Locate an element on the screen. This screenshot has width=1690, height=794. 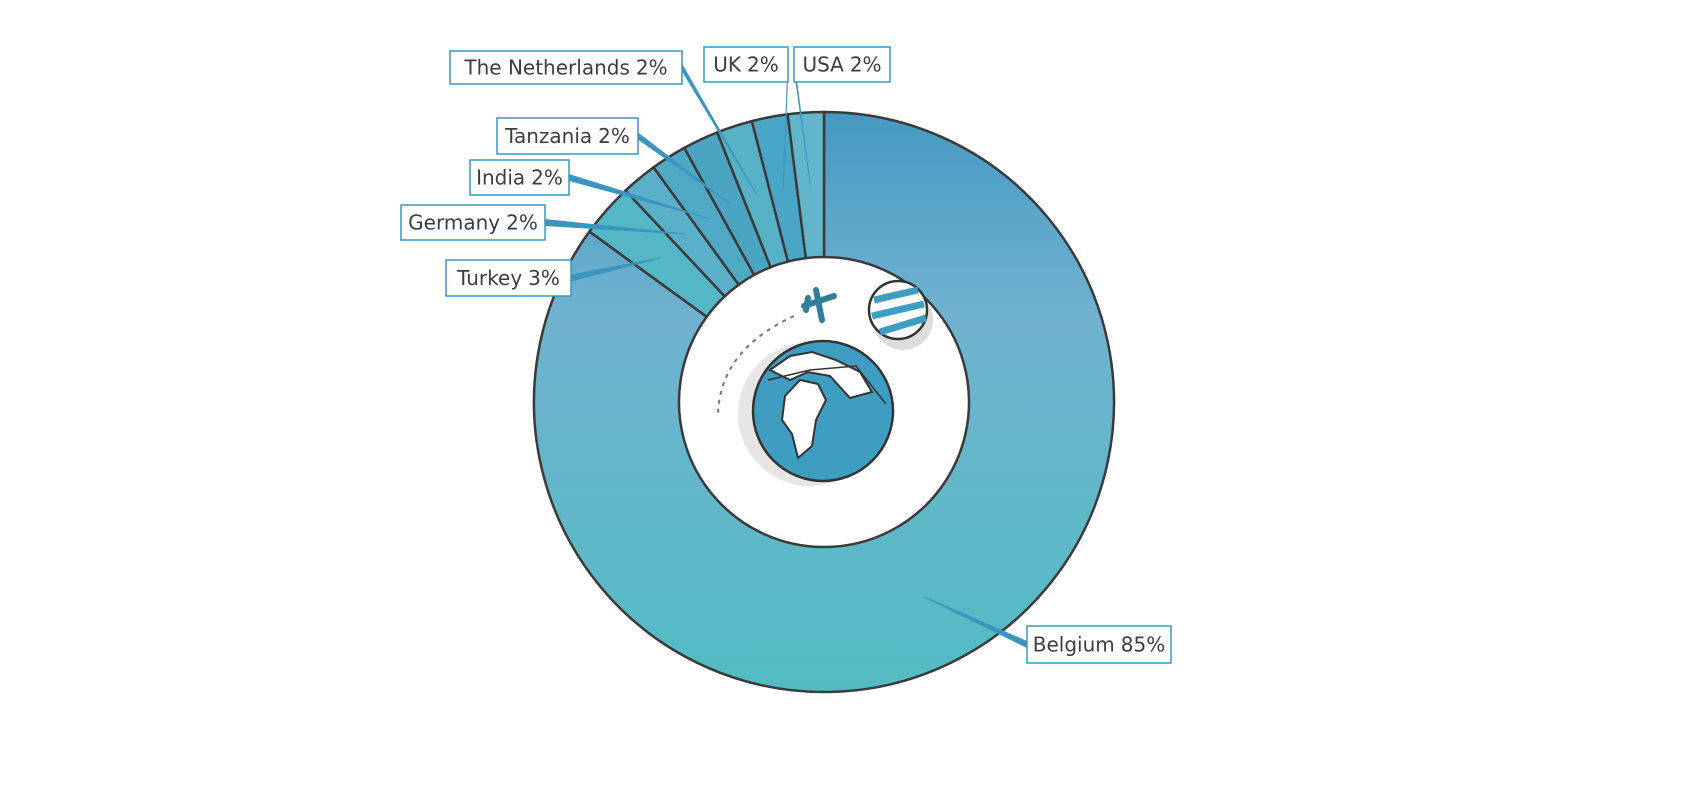
slice is located at coordinates (806, 185).